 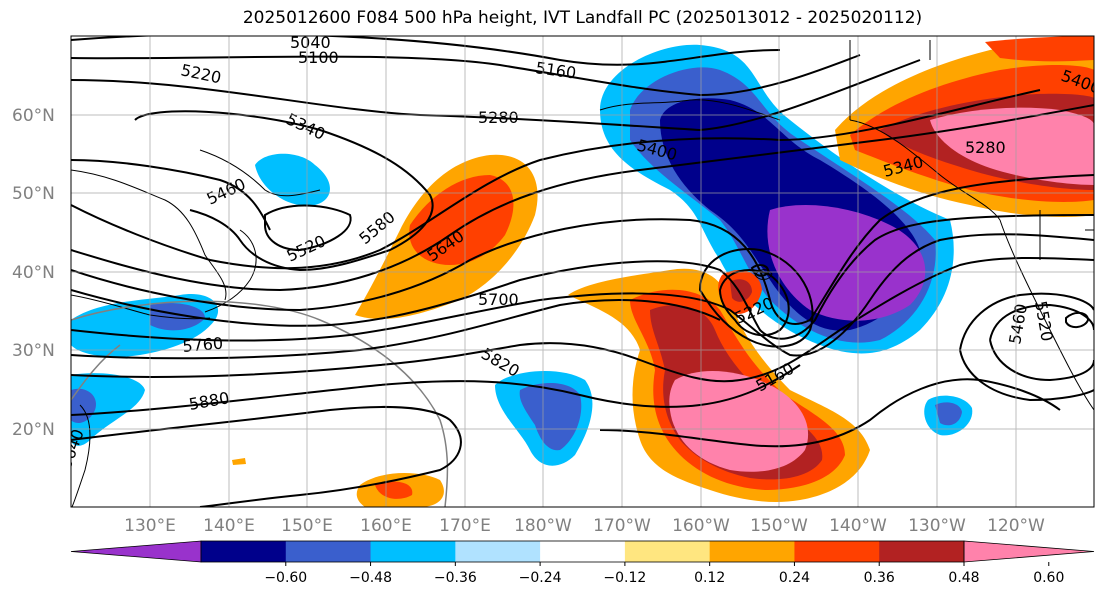 I want to click on lon-label: 150°W, so click(x=779, y=526).